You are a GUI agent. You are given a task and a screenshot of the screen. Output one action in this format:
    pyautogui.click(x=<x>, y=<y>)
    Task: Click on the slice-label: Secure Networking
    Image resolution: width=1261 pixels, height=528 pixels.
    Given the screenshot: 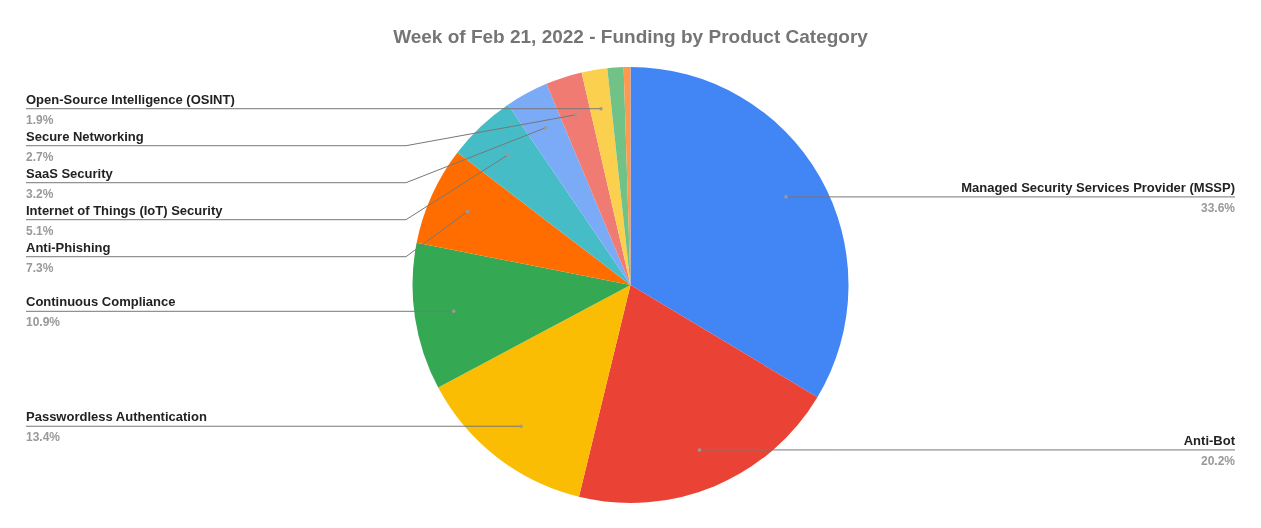 What is the action you would take?
    pyautogui.click(x=85, y=136)
    